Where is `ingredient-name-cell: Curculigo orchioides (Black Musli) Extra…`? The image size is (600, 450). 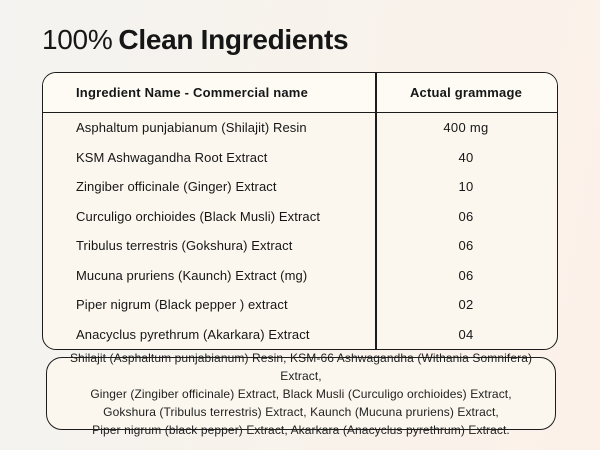 ingredient-name-cell: Curculigo orchioides (Black Musli) Extra… is located at coordinates (198, 216).